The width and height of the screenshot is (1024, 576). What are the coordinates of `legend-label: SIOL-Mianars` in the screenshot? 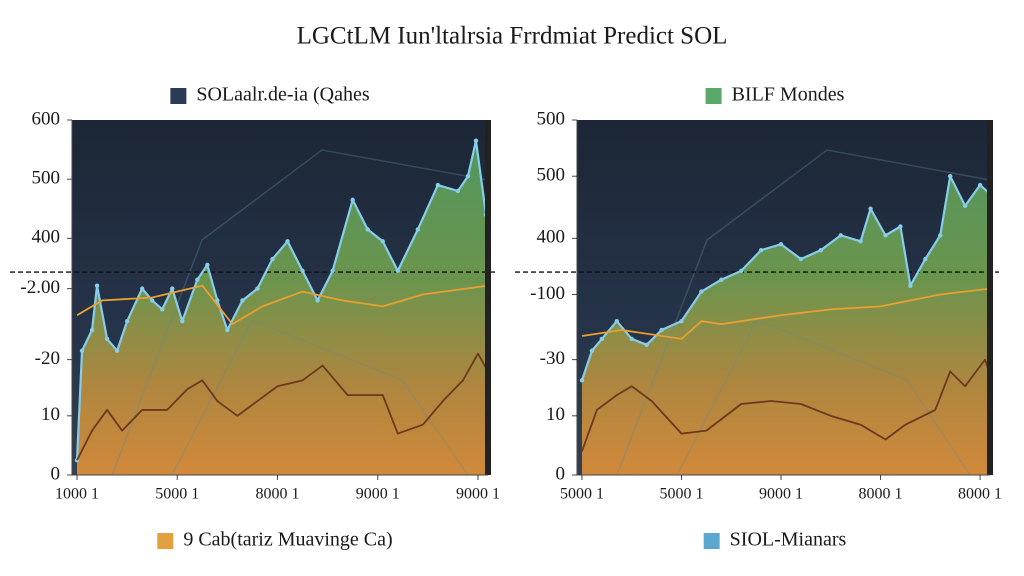 It's located at (788, 540).